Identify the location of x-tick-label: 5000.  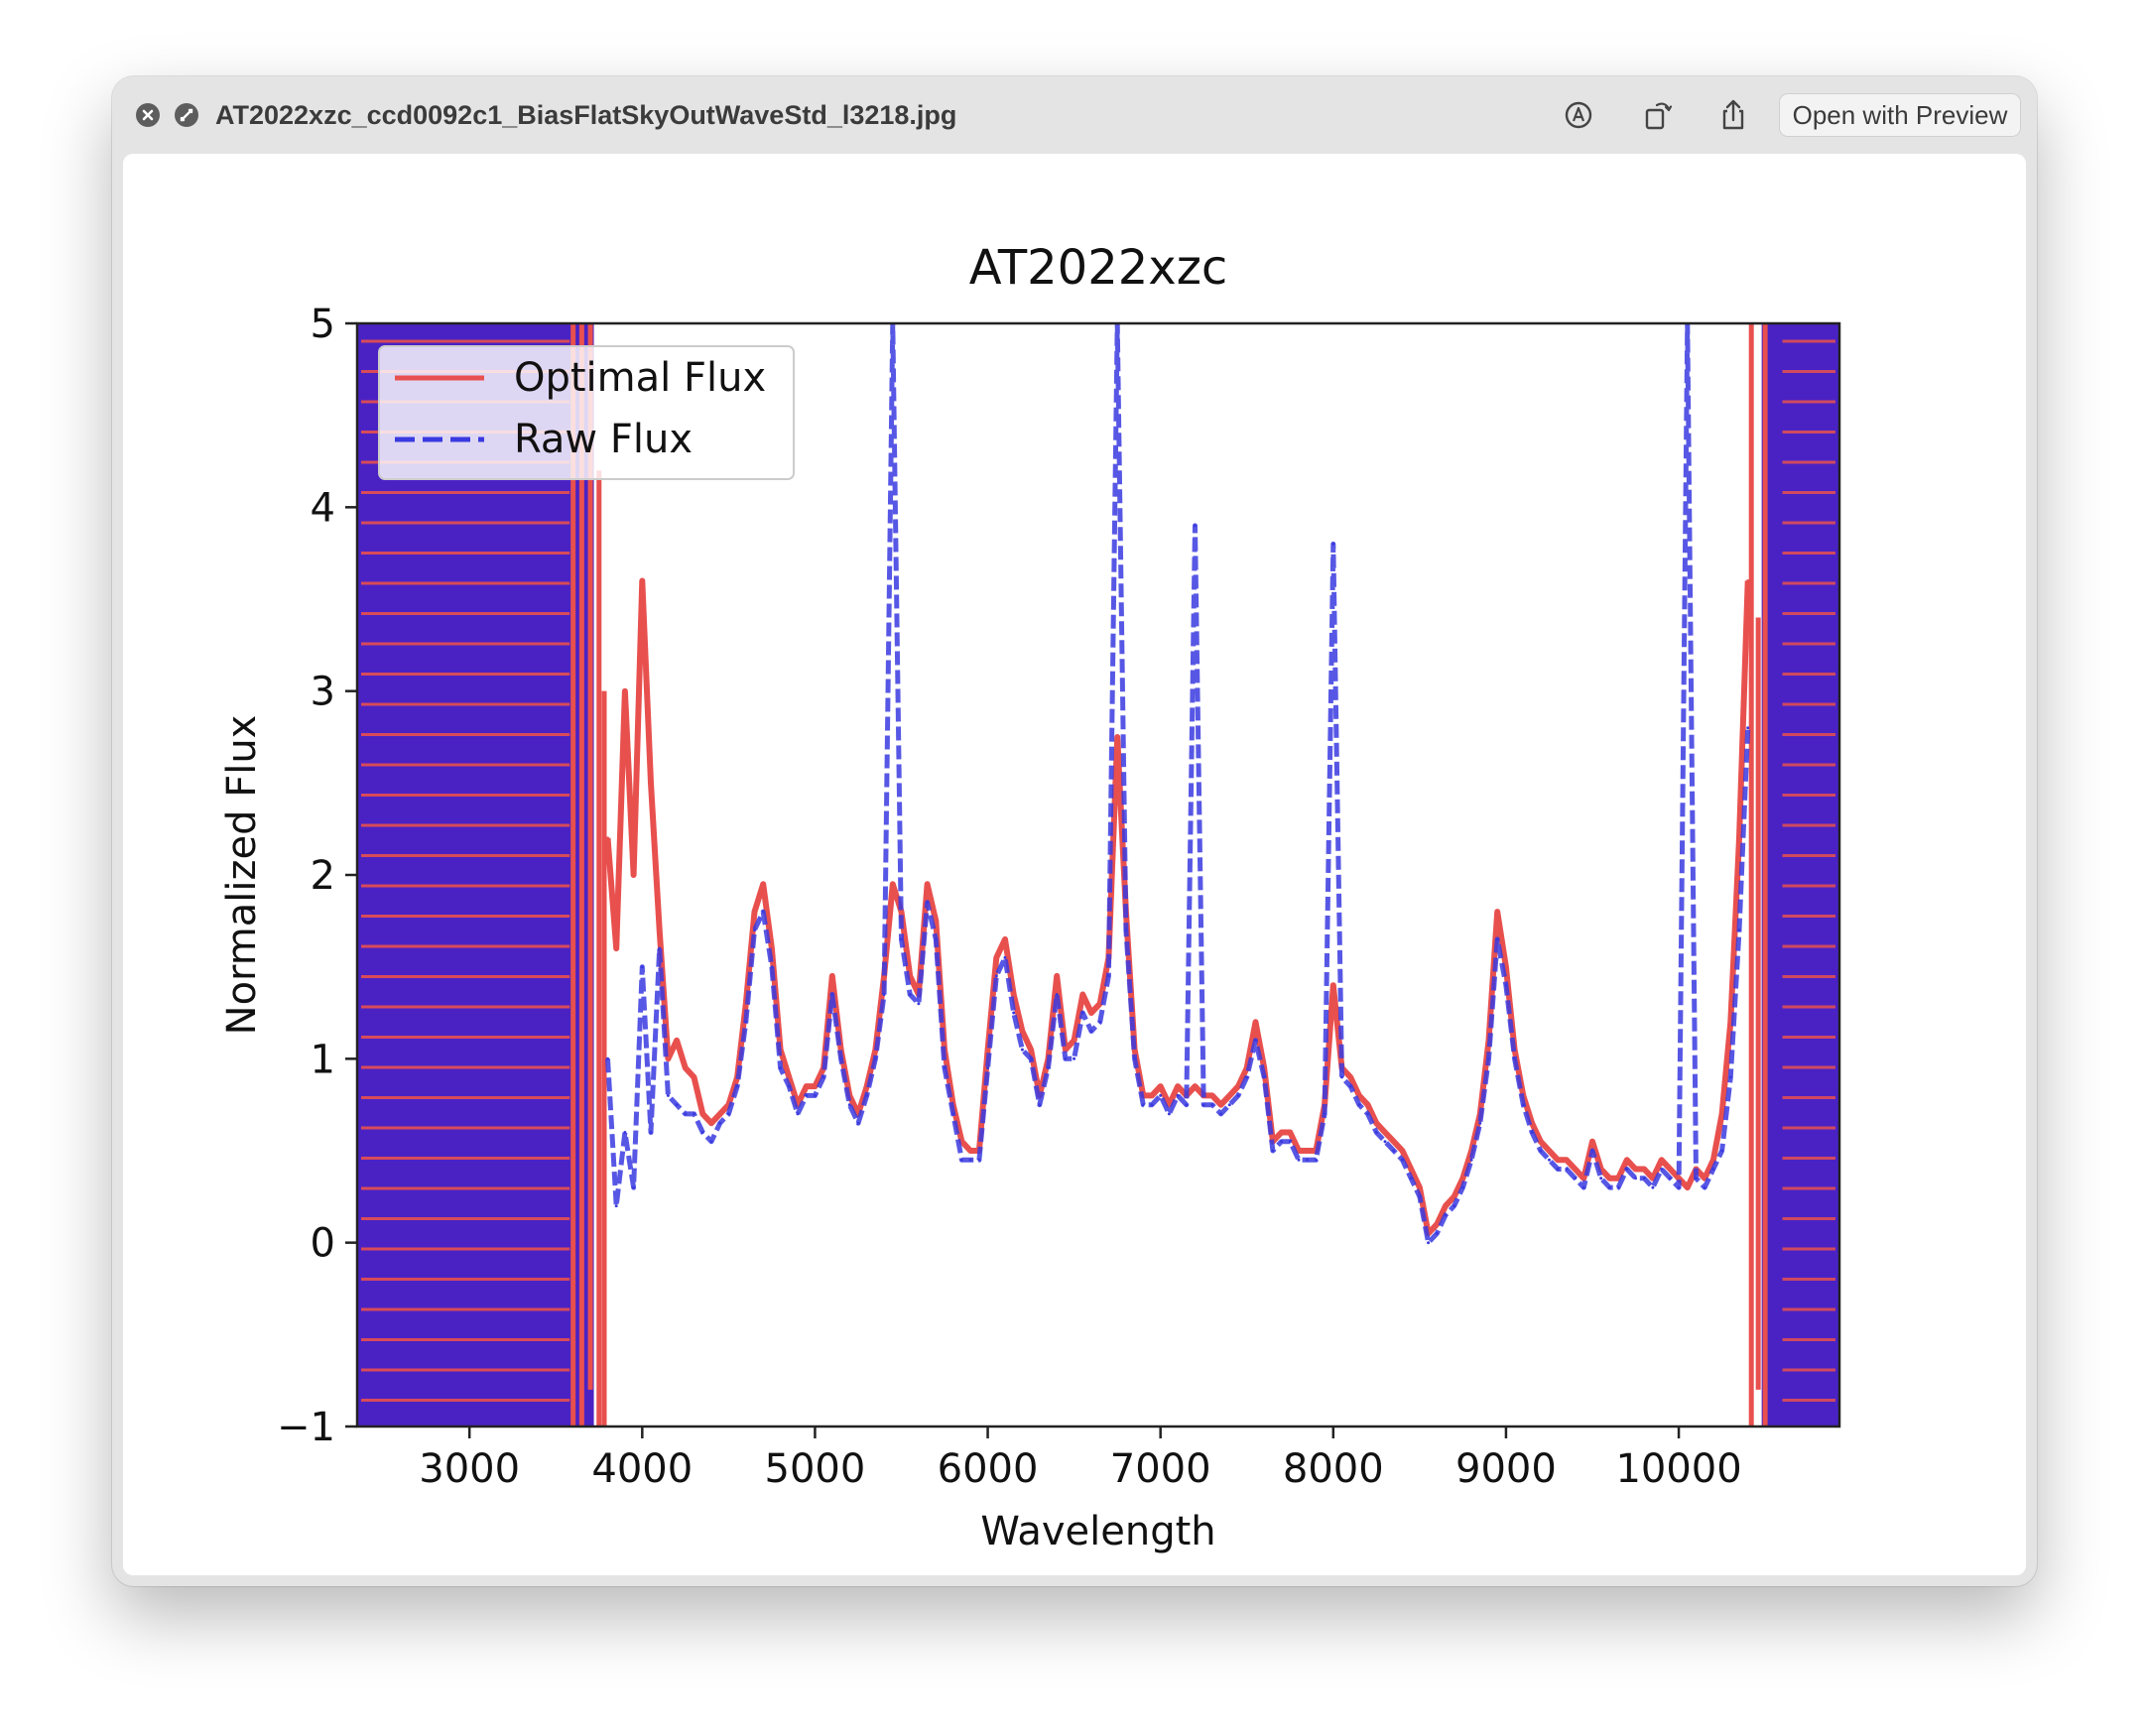
(815, 1469).